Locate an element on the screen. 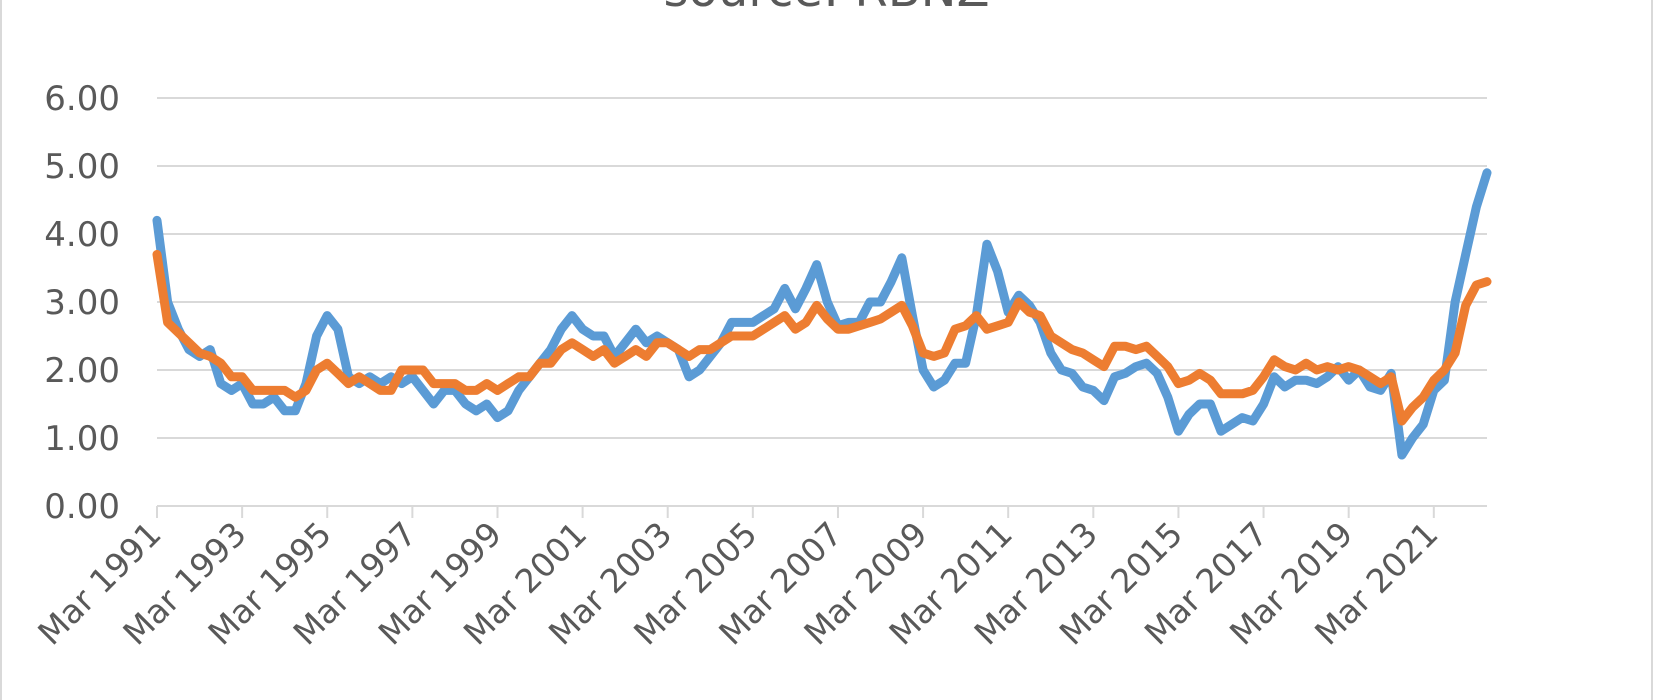  y-axis-tick-labels: 0.00 1.00 2.00 3.00 4.00 5.00 6.00 is located at coordinates (82, 303).